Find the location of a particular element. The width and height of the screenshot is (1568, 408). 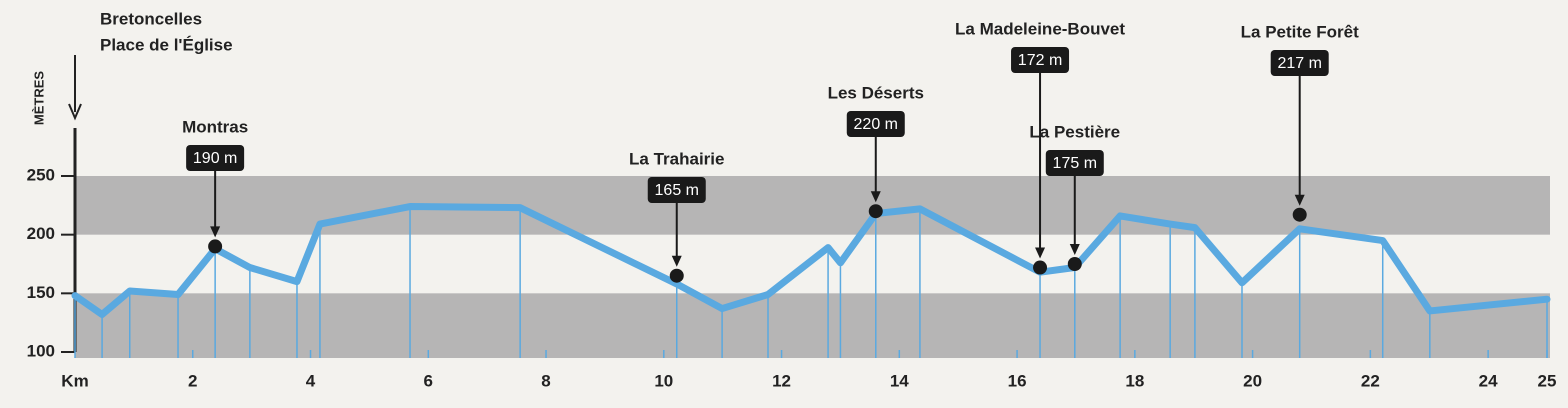

value-label: 172 m is located at coordinates (1040, 60).